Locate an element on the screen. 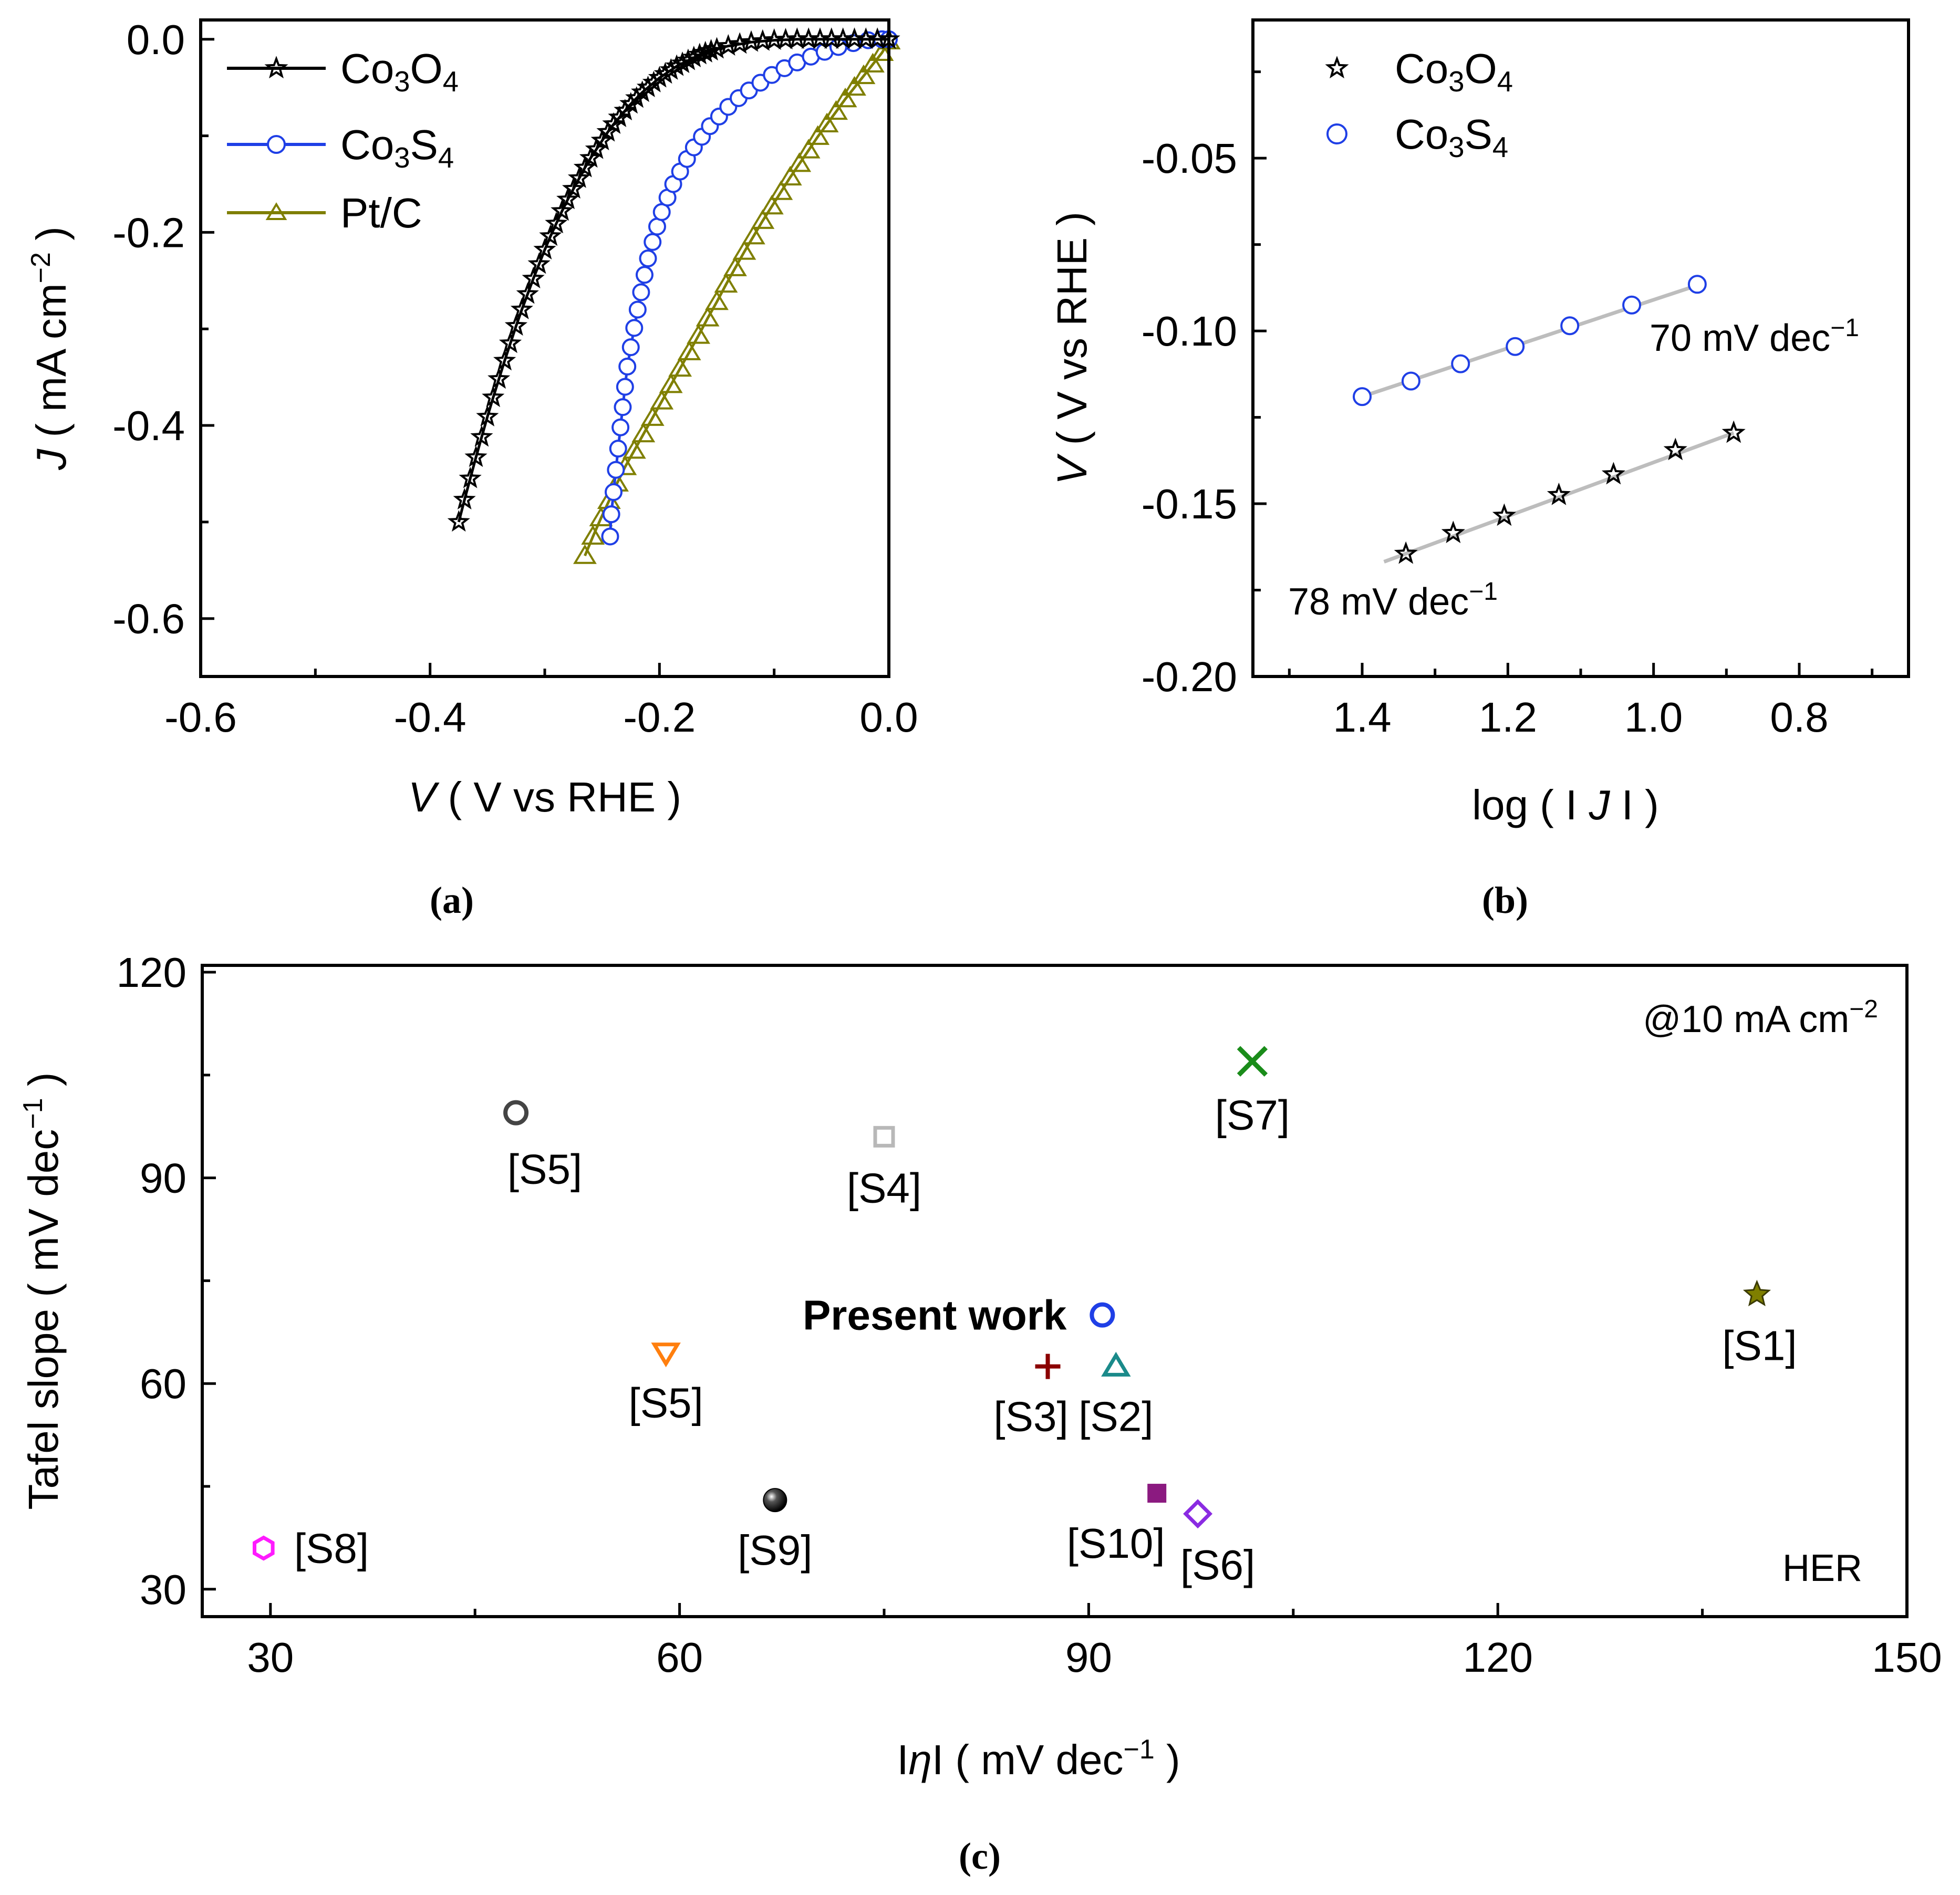 This screenshot has width=1960, height=1895. panel-c-x-axis-label: IηI ( mV dec−1 ) is located at coordinates (1038, 1759).